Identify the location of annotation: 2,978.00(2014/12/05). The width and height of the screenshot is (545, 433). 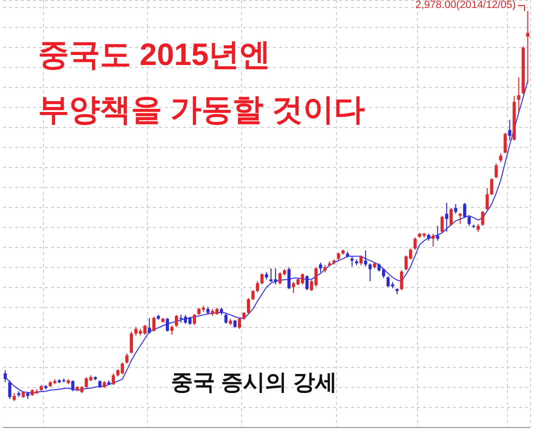
(465, 5).